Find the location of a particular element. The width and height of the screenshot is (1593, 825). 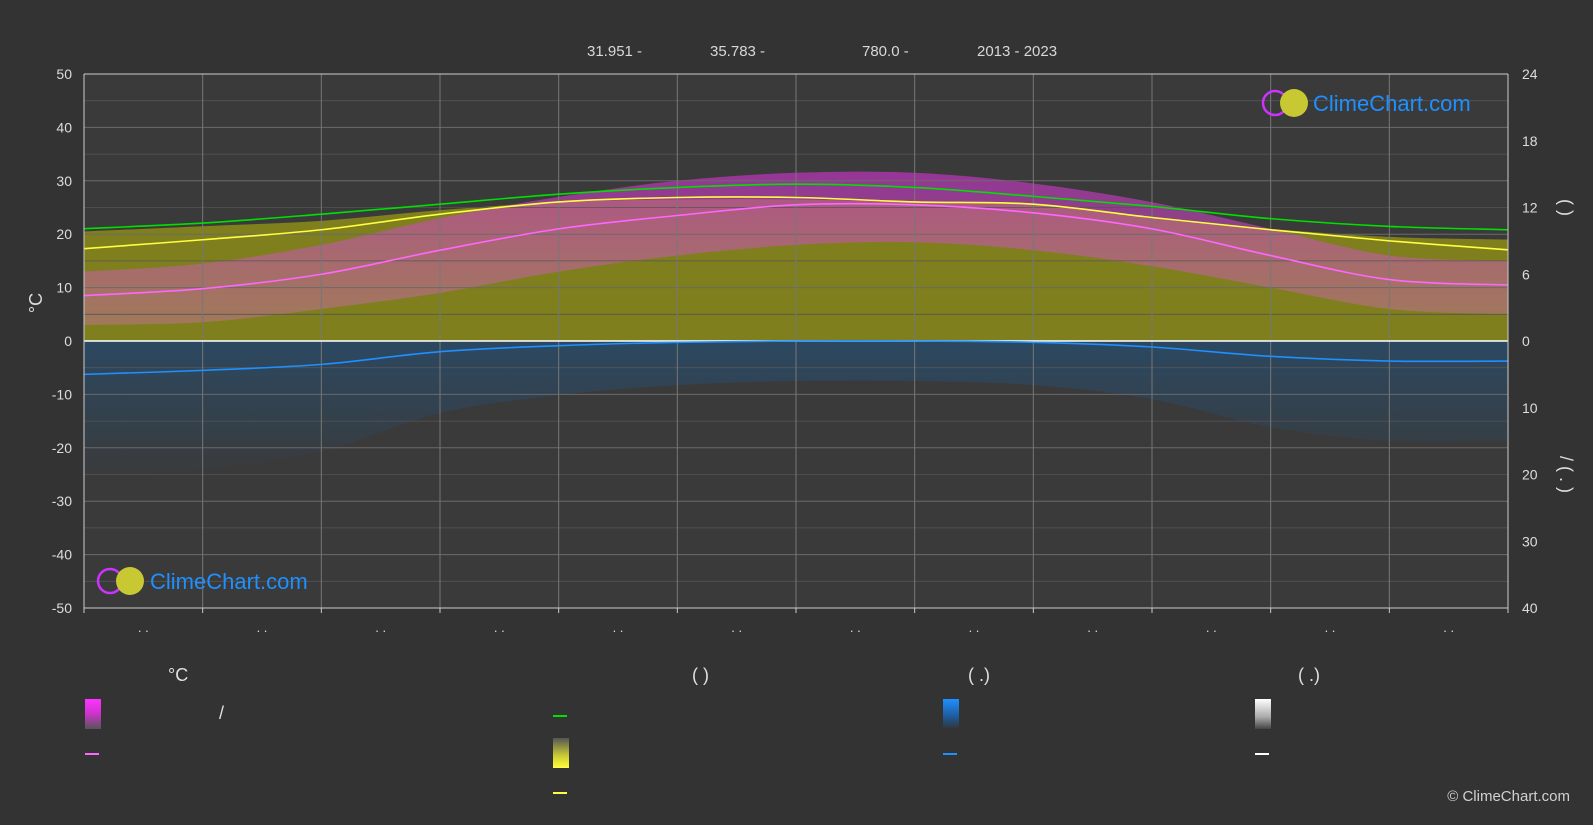

y-left-tick-label: 30 is located at coordinates (64, 181).